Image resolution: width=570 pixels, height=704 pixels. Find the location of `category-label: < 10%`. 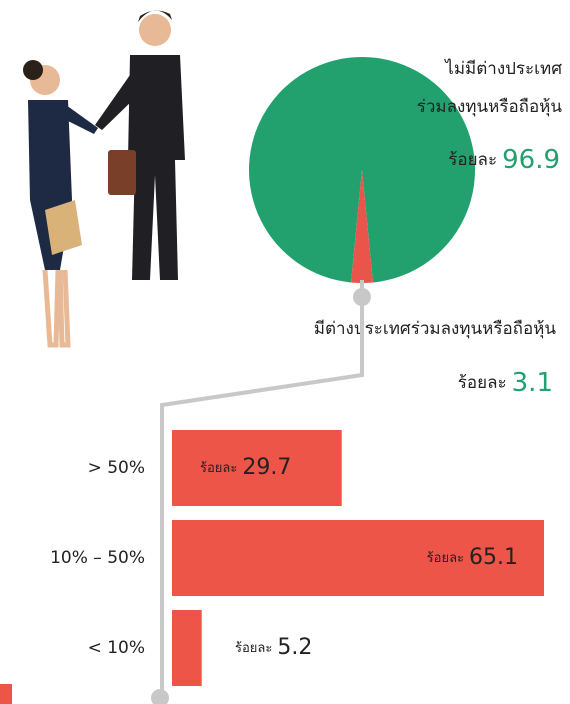

category-label: < 10% is located at coordinates (116, 648).